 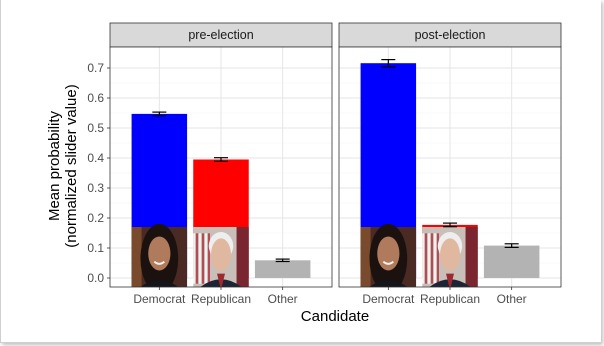 What do you see at coordinates (71, 165) in the screenshot?
I see `y-axis-title-line-2: (normalized slider value)` at bounding box center [71, 165].